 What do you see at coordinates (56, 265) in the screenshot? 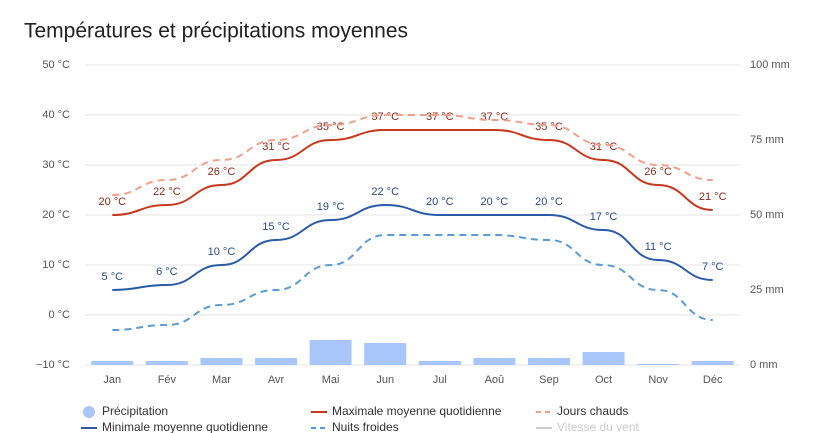
I see `y-tick-label: 10 °C` at bounding box center [56, 265].